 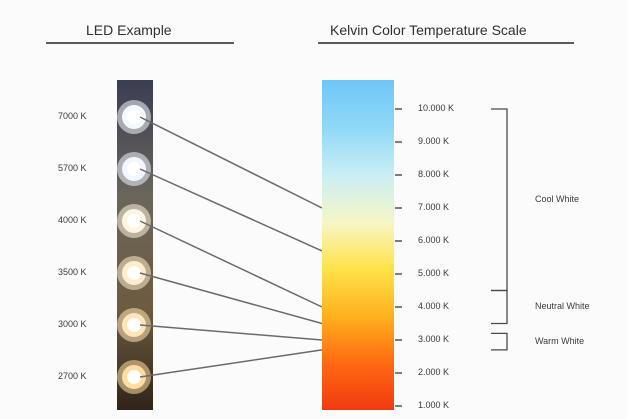 What do you see at coordinates (436, 108) in the screenshot?
I see `scale-tick-label: 10.000 K` at bounding box center [436, 108].